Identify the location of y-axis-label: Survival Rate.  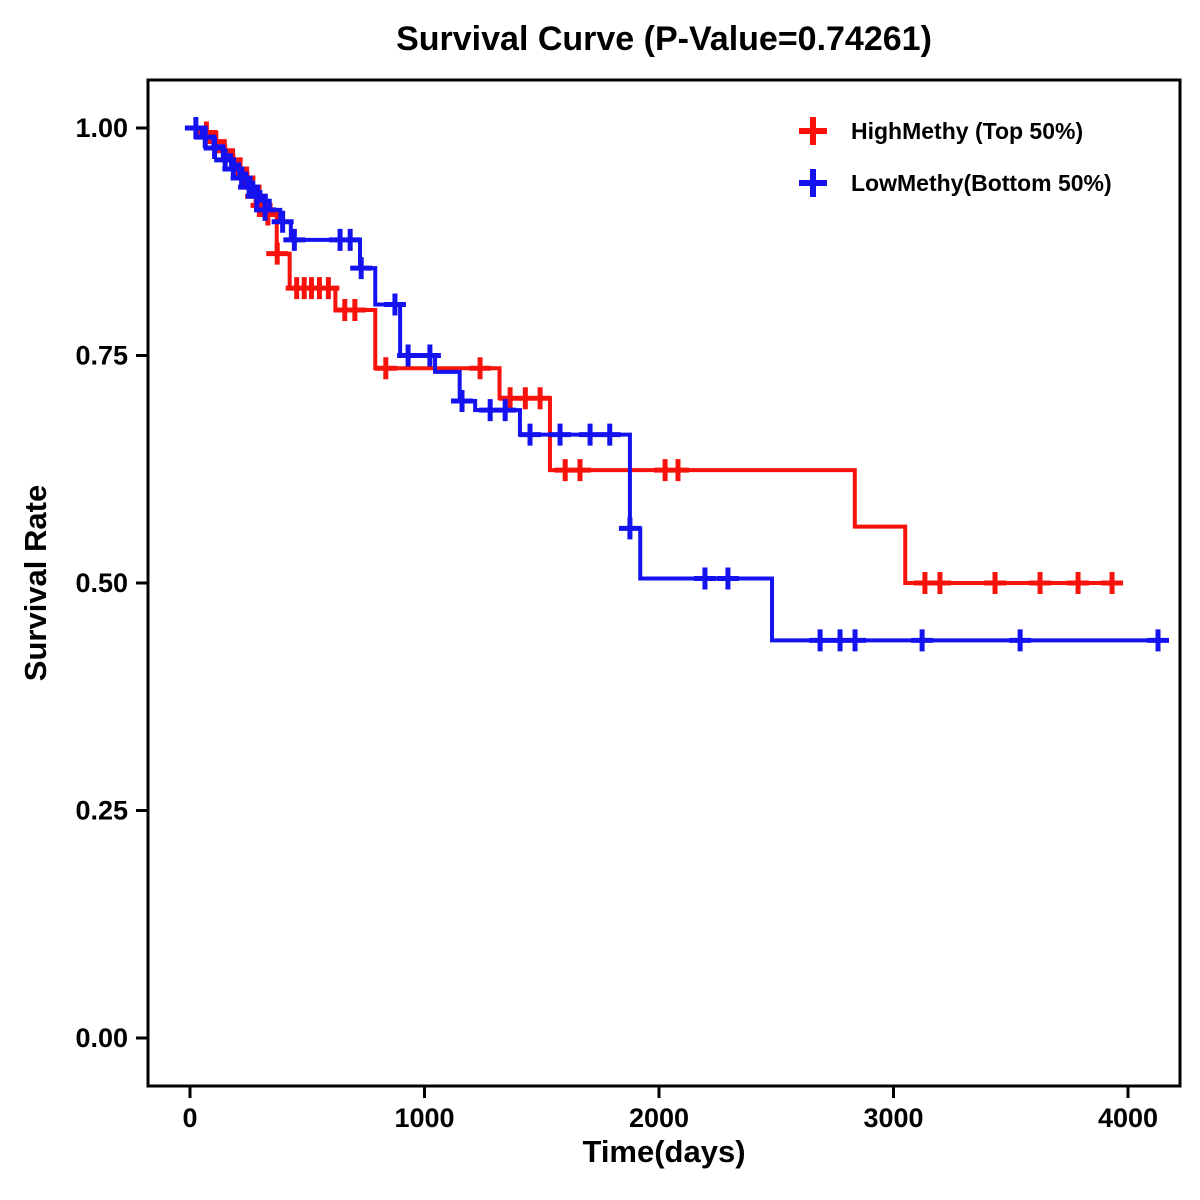
(35, 583).